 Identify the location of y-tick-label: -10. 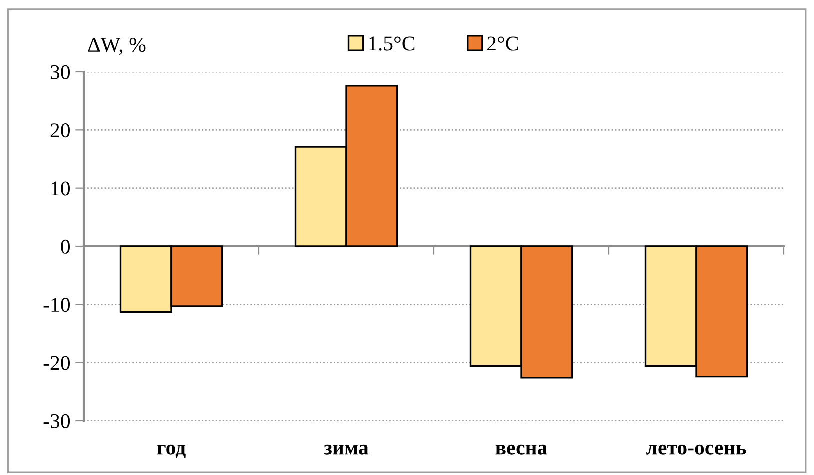
(57, 305).